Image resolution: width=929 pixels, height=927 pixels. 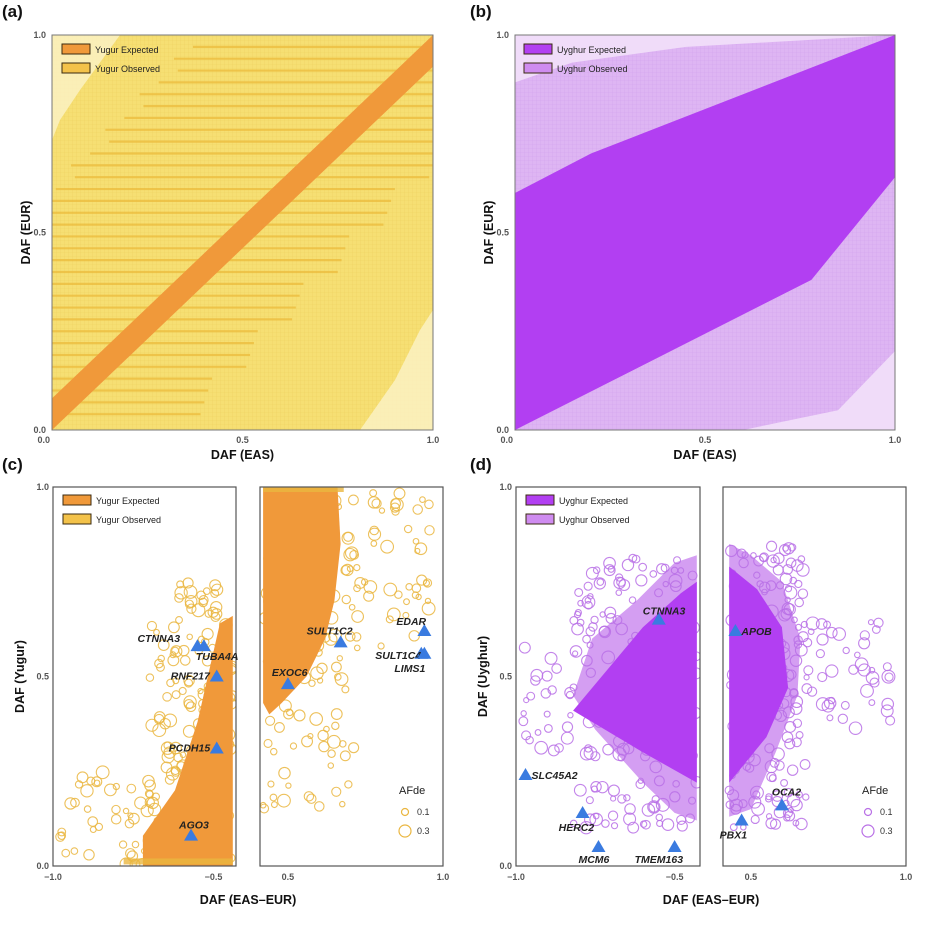 I want to click on gene-marker-lims1, so click(x=424, y=652).